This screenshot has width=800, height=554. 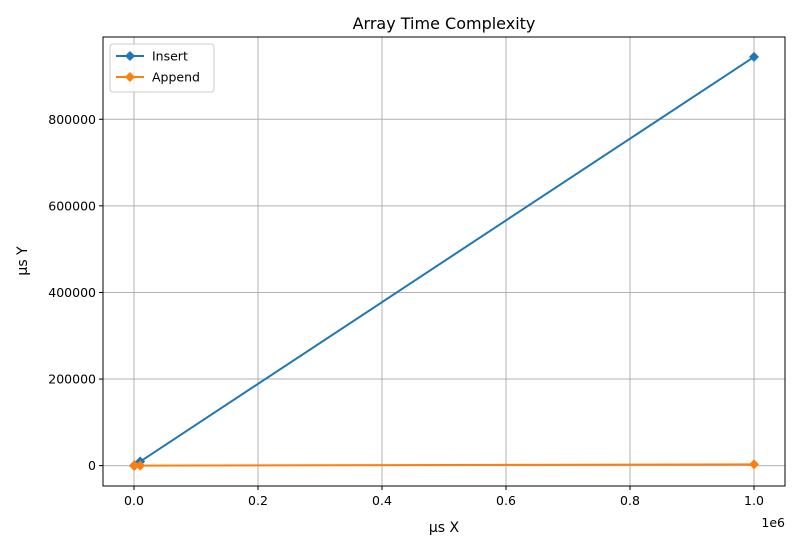 I want to click on legend-label-insert: Insert, so click(x=170, y=56).